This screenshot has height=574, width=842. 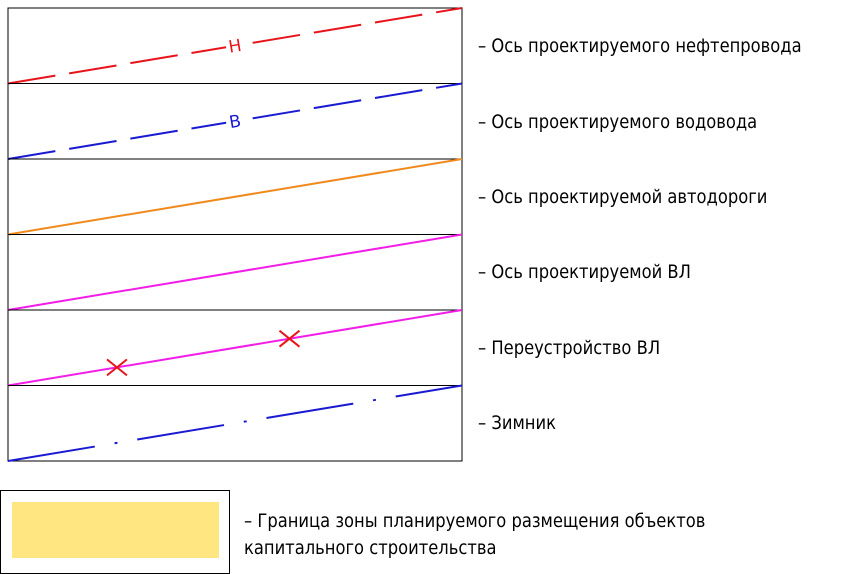 I want to click on line-letter-oil-pipeline: Н, so click(x=235, y=47).